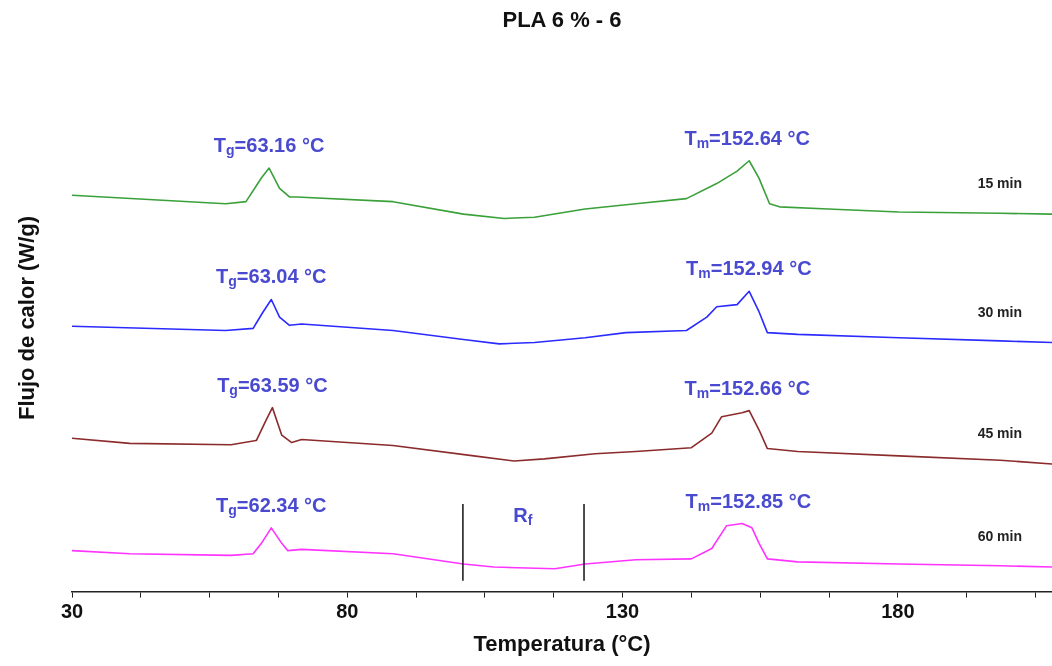 The width and height of the screenshot is (1052, 666). What do you see at coordinates (898, 611) in the screenshot?
I see `x-tick-label: 180` at bounding box center [898, 611].